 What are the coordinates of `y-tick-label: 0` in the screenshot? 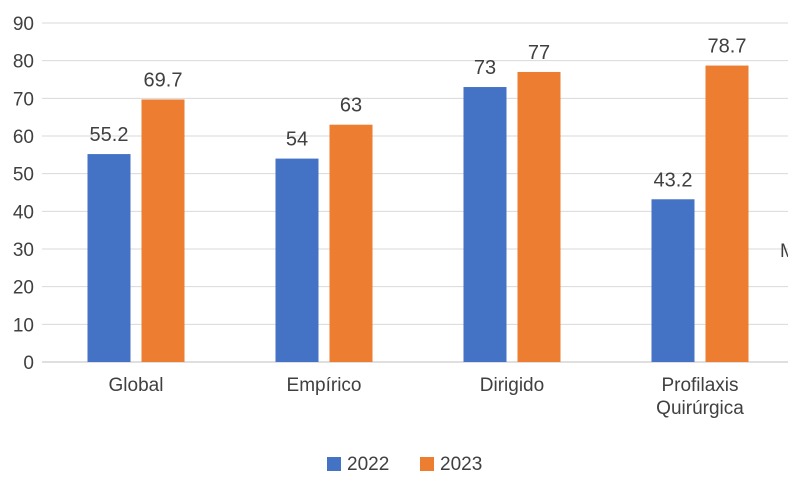 It's located at (28, 363).